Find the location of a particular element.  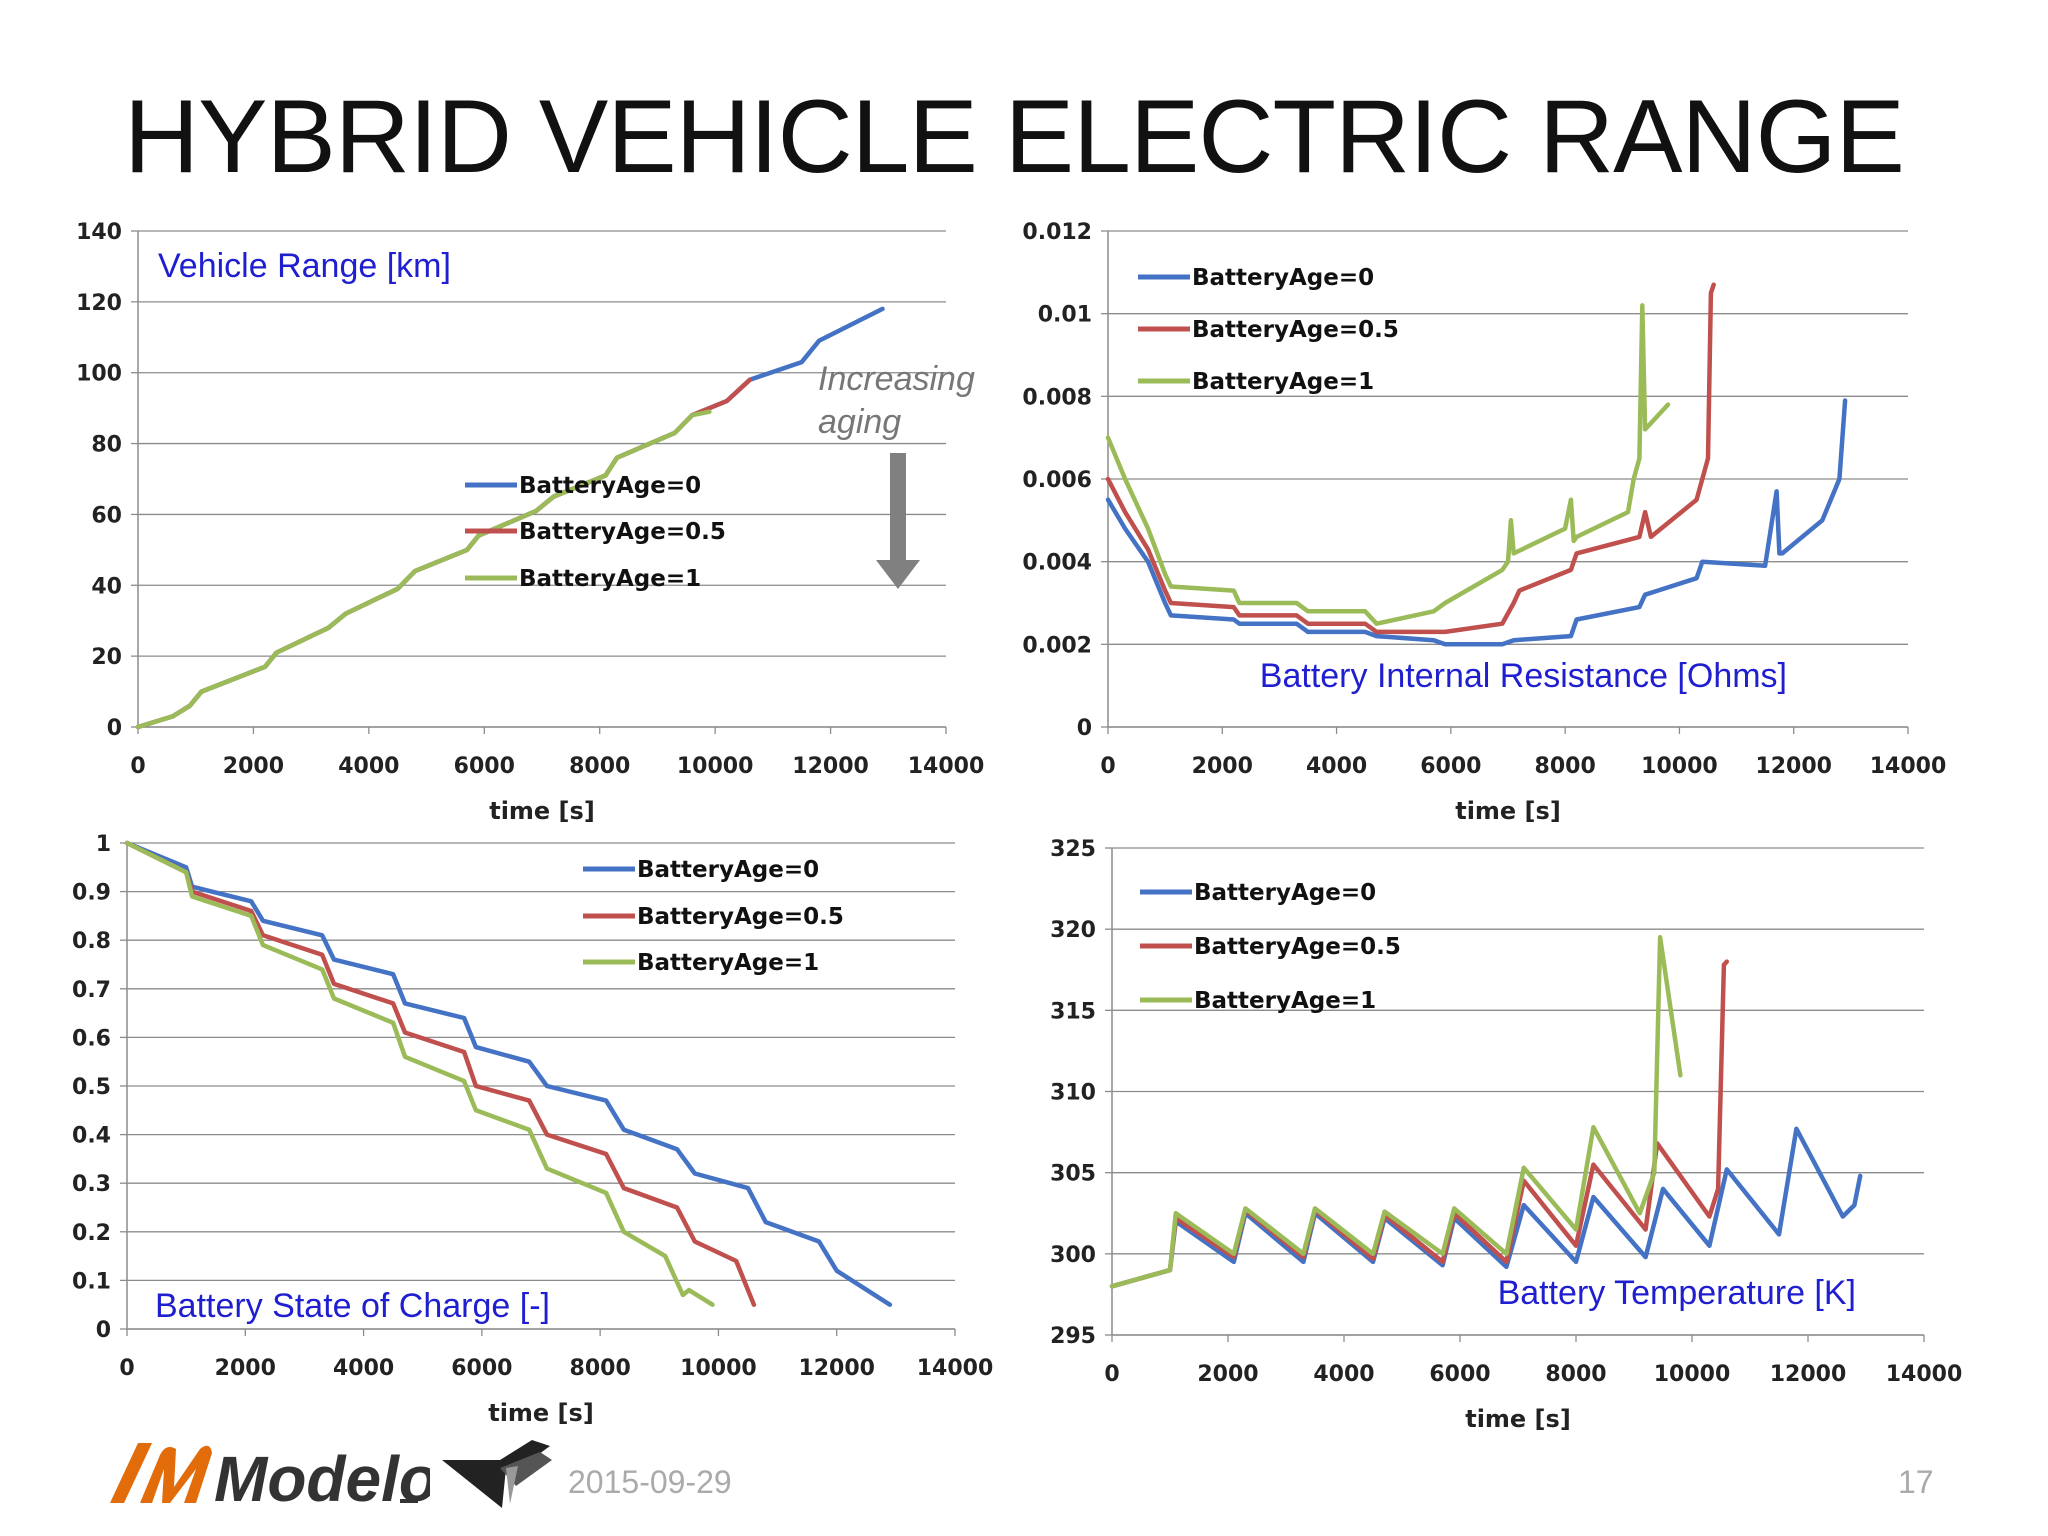

y-tick-label: 310 is located at coordinates (1073, 1093).